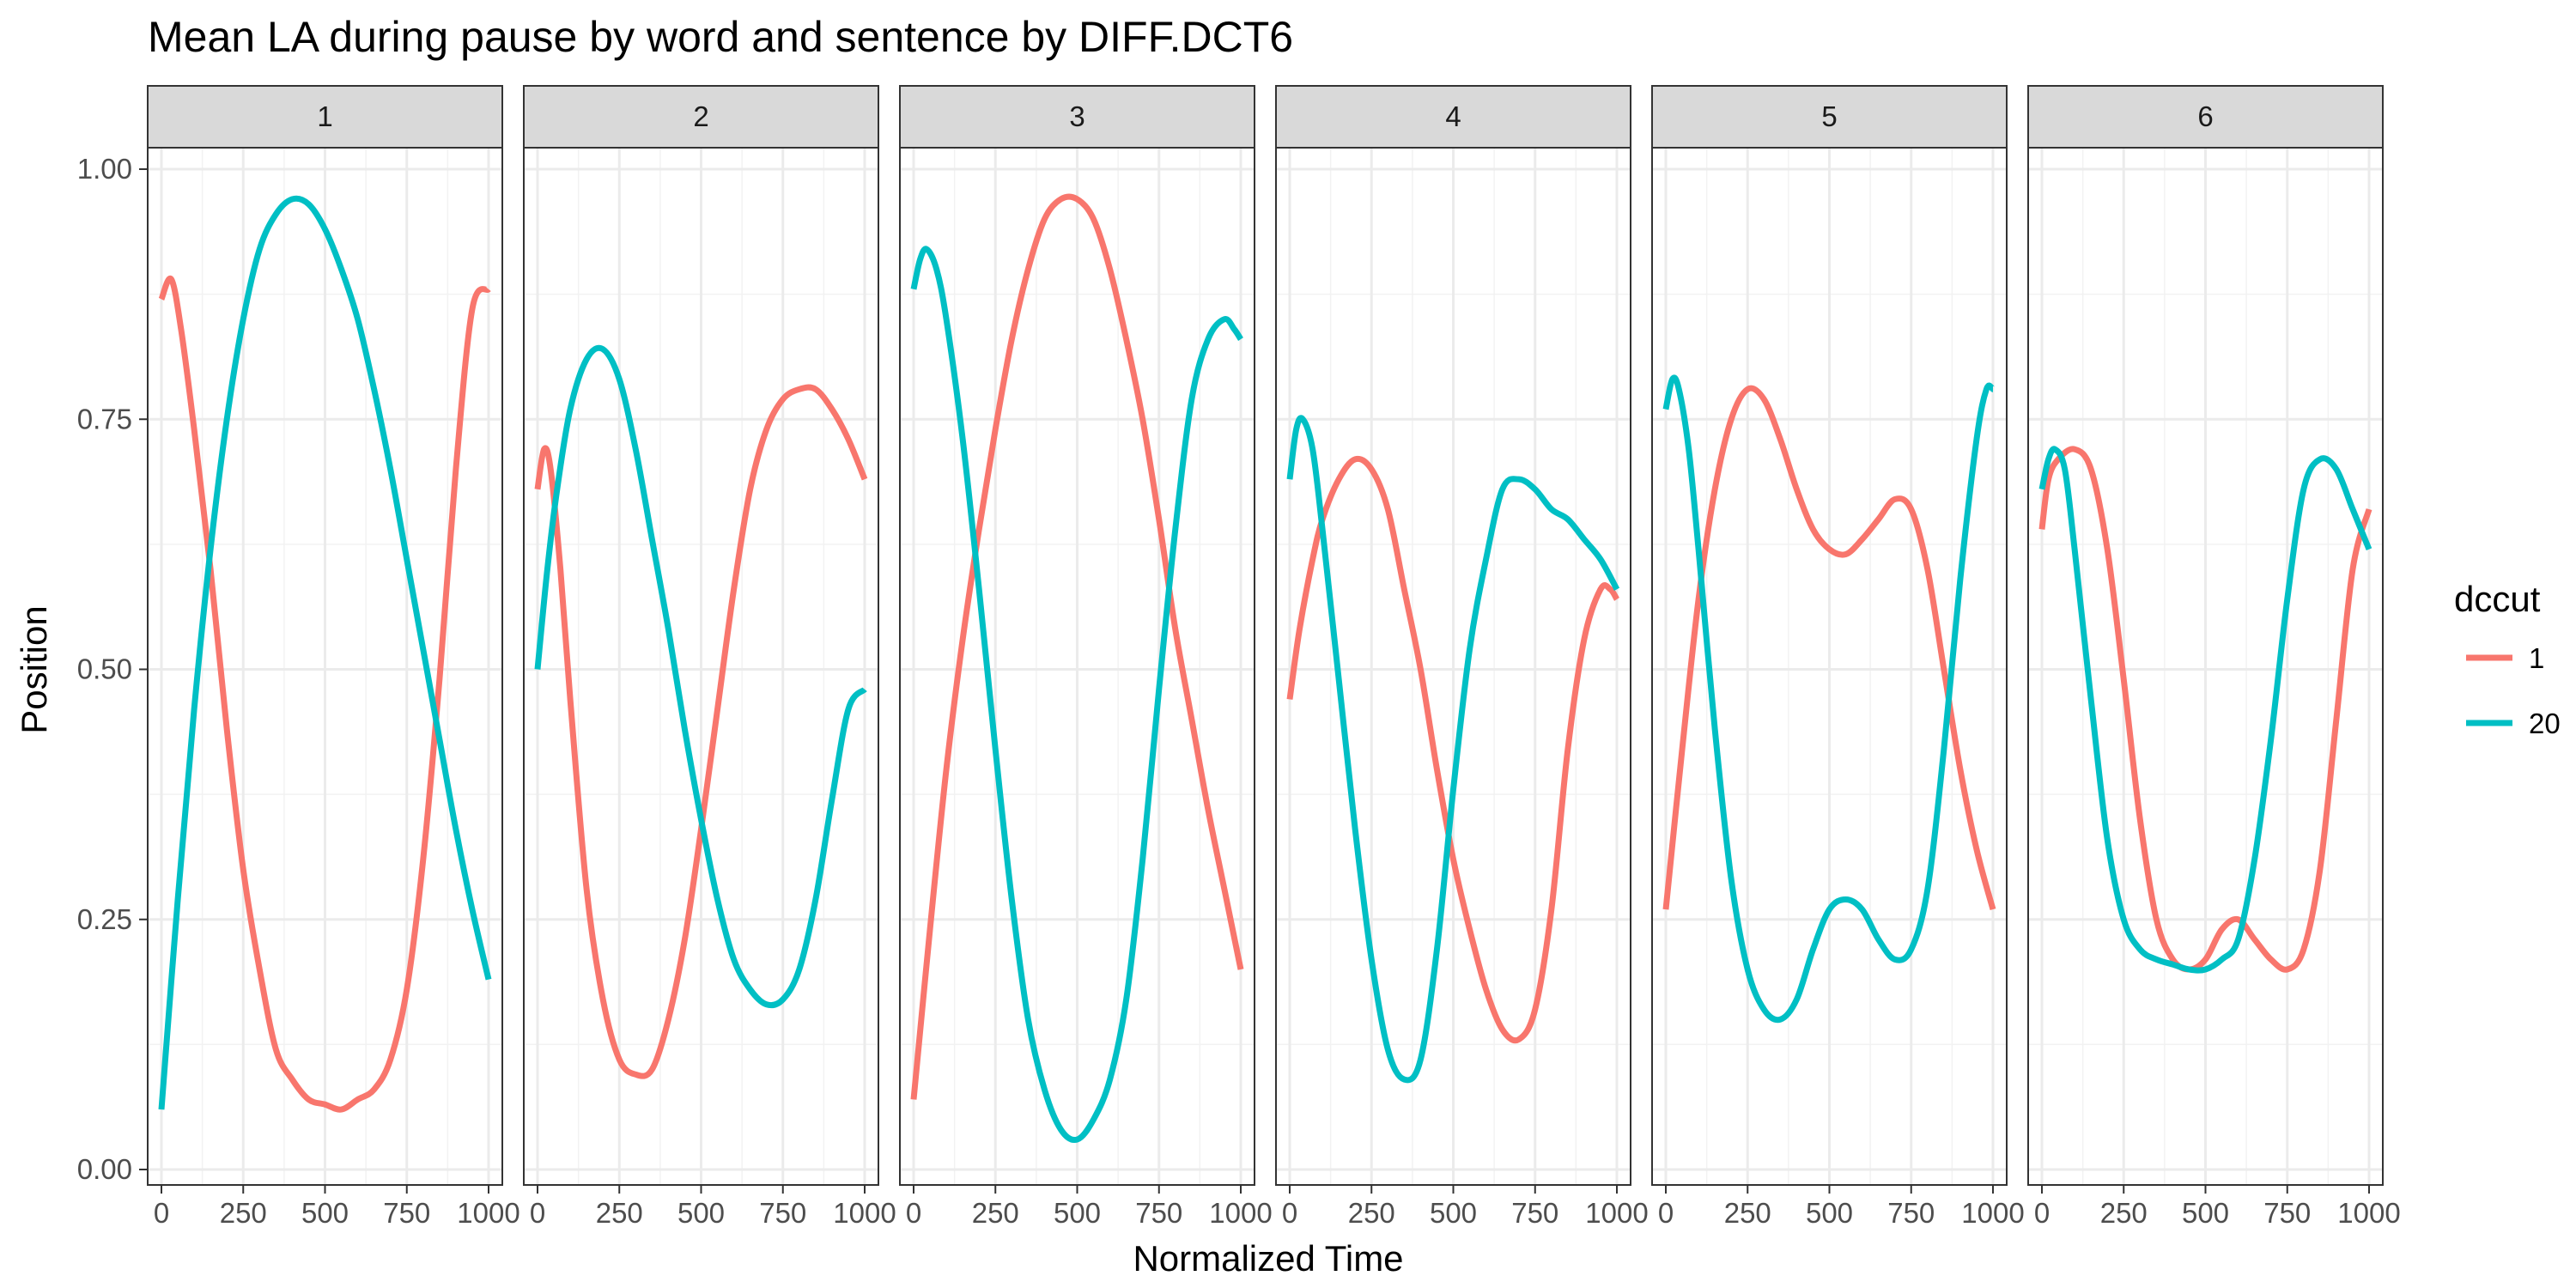 The width and height of the screenshot is (2576, 1288). I want to click on facet-strip-label: 6, so click(2205, 116).